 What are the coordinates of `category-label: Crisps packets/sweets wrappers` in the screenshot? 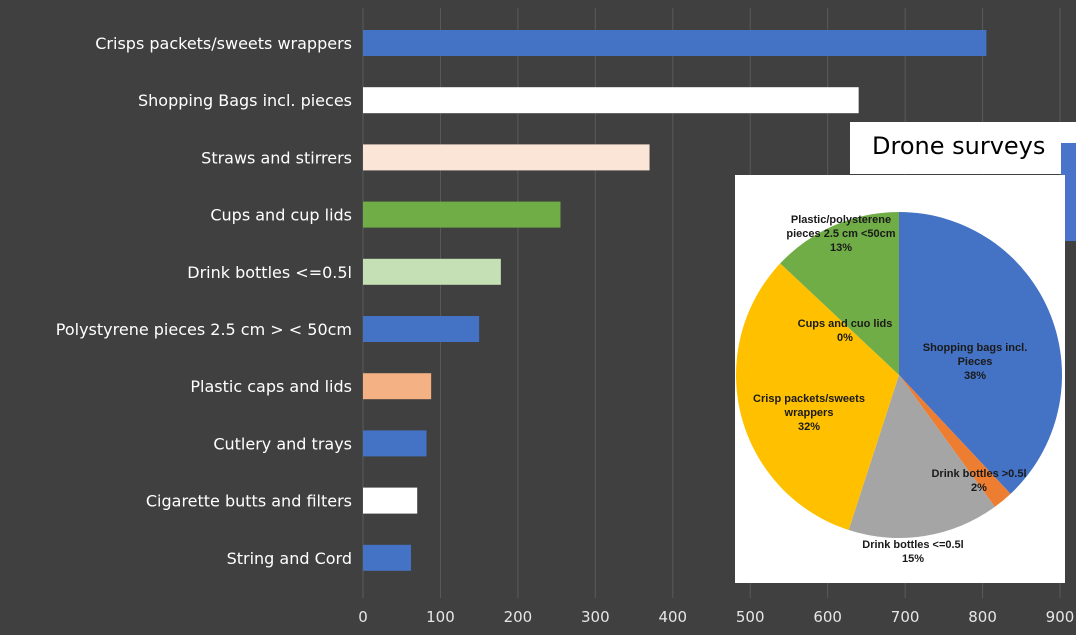 It's located at (223, 43).